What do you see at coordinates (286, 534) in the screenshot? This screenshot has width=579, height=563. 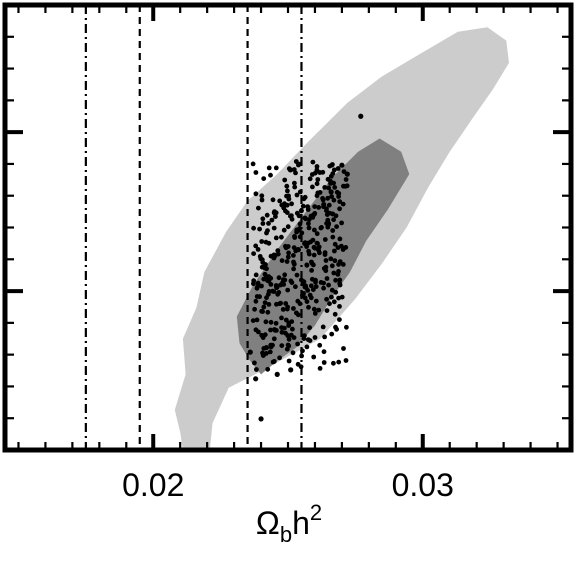 I see `x-axis-label-sub: b` at bounding box center [286, 534].